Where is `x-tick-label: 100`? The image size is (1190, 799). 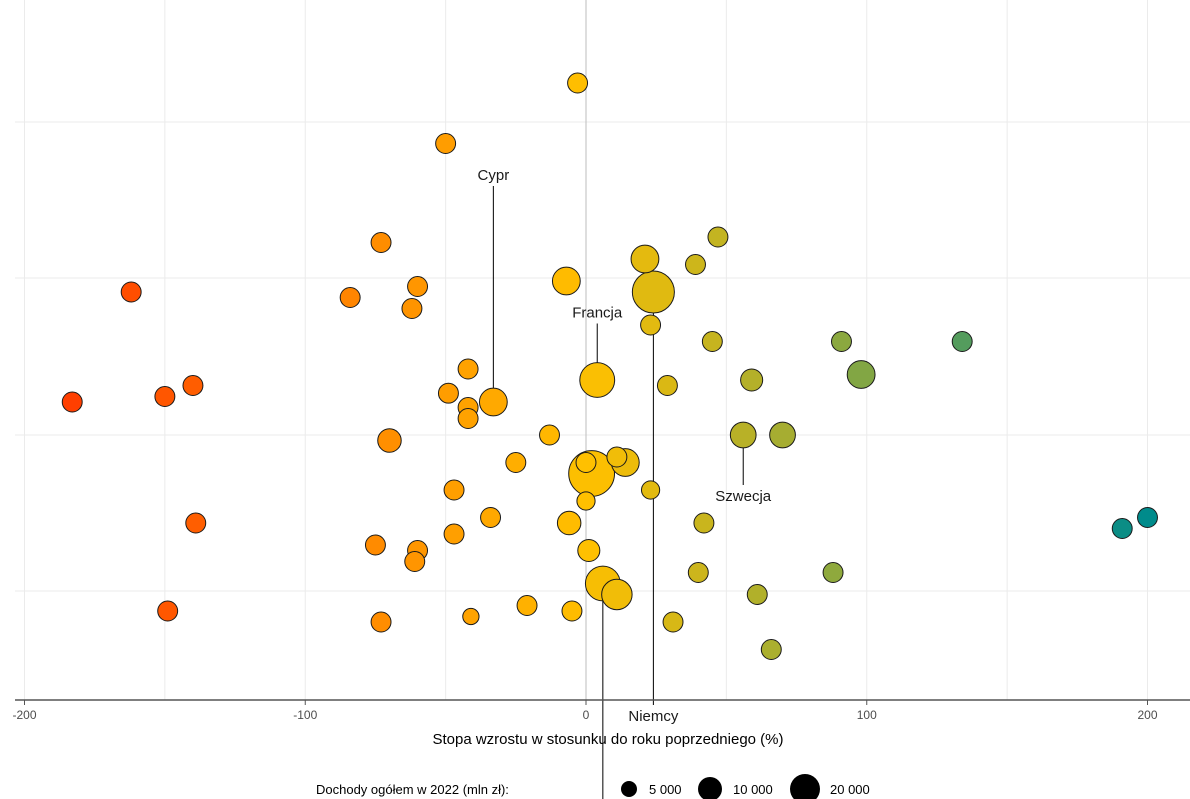
x-tick-label: 100 is located at coordinates (867, 715).